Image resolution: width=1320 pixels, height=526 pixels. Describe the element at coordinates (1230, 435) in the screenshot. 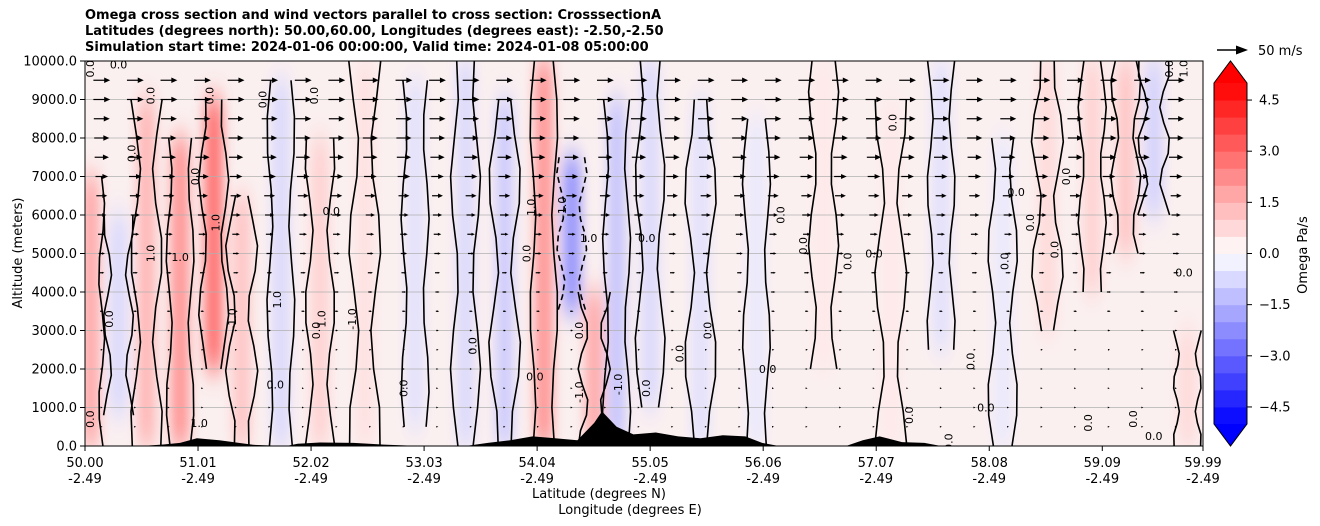

I see `colorbar-extend-min` at that location.